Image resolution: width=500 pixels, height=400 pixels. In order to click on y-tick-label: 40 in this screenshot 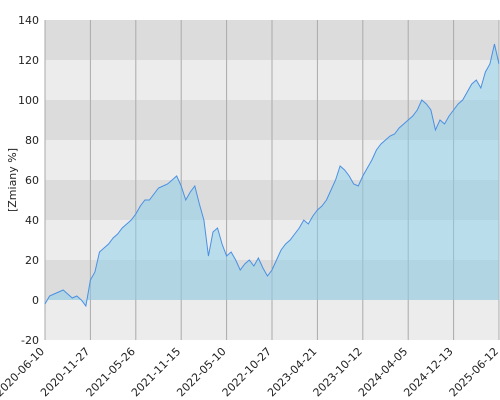, I will do `click(32, 220)`.